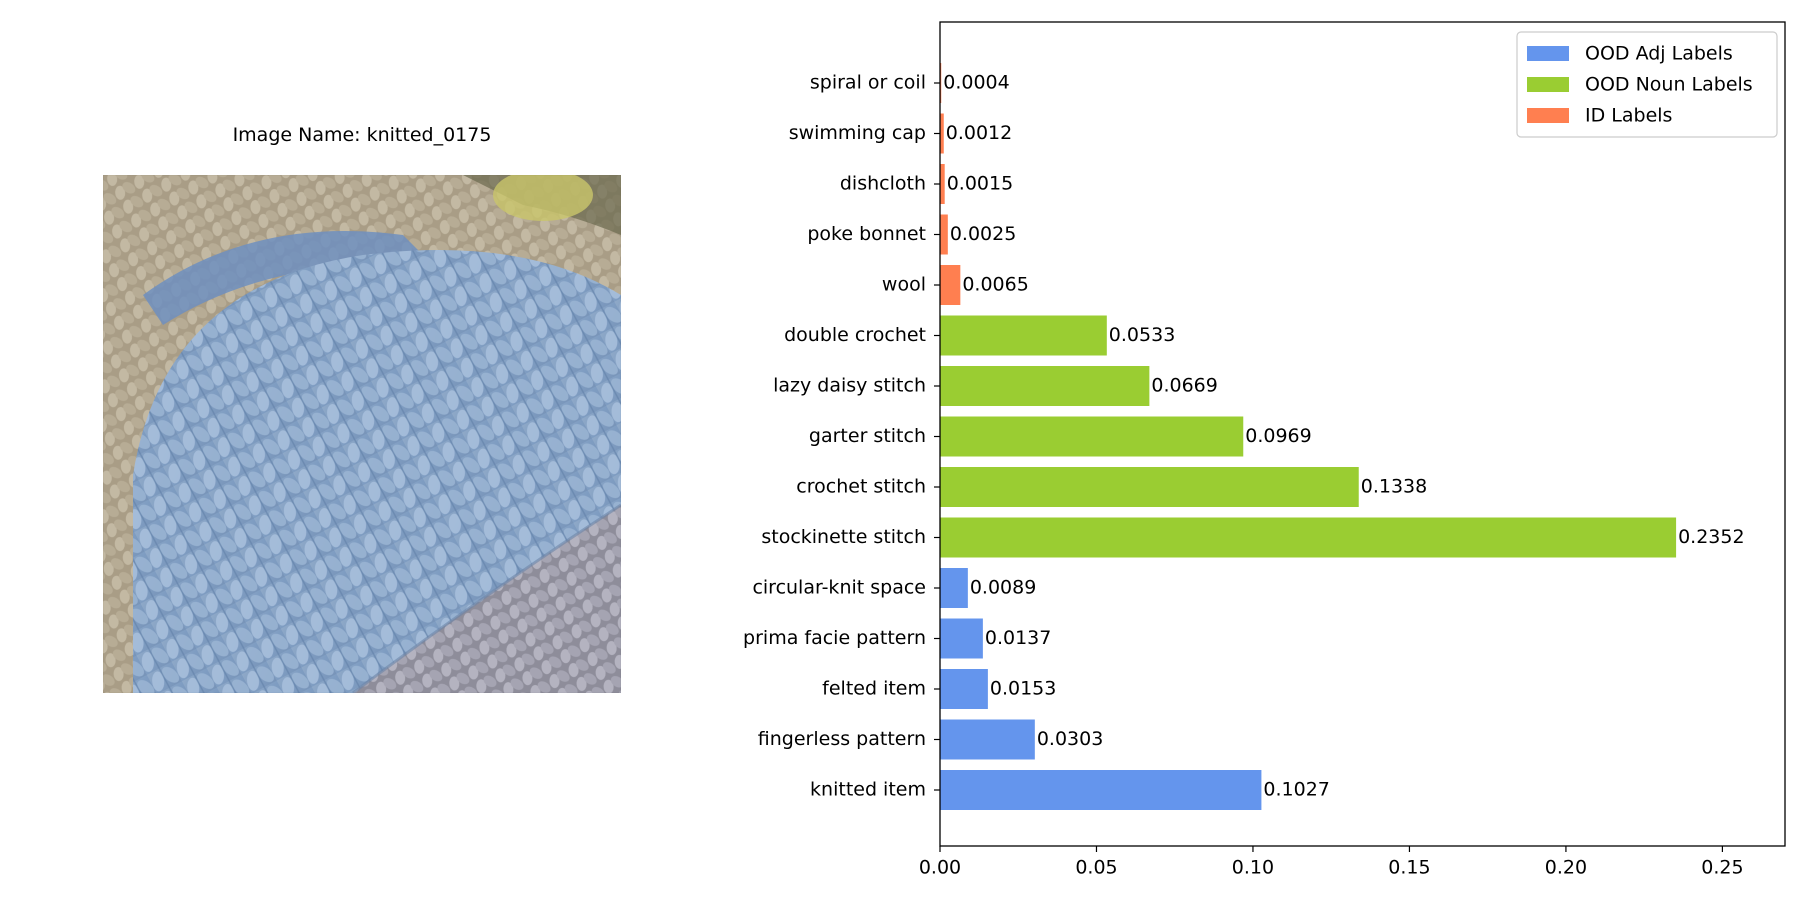  What do you see at coordinates (1018, 638) in the screenshot?
I see `bar-value-label: 0.0137` at bounding box center [1018, 638].